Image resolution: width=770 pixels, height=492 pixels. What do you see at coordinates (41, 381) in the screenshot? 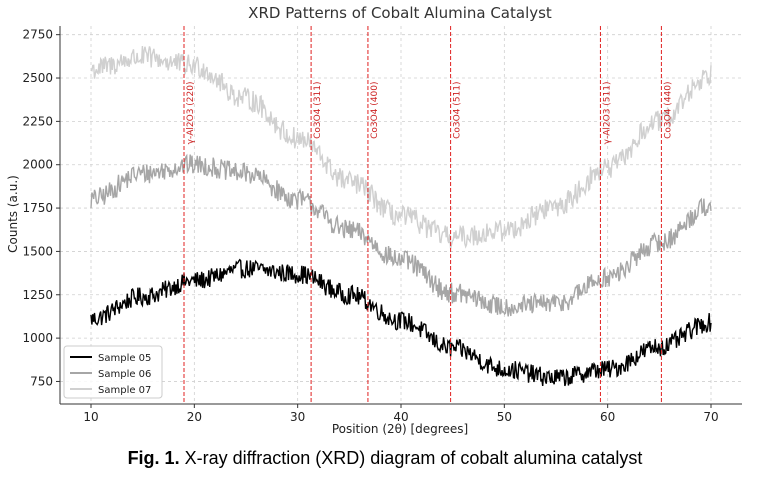
I see `y-tick-label: 750` at bounding box center [41, 381].